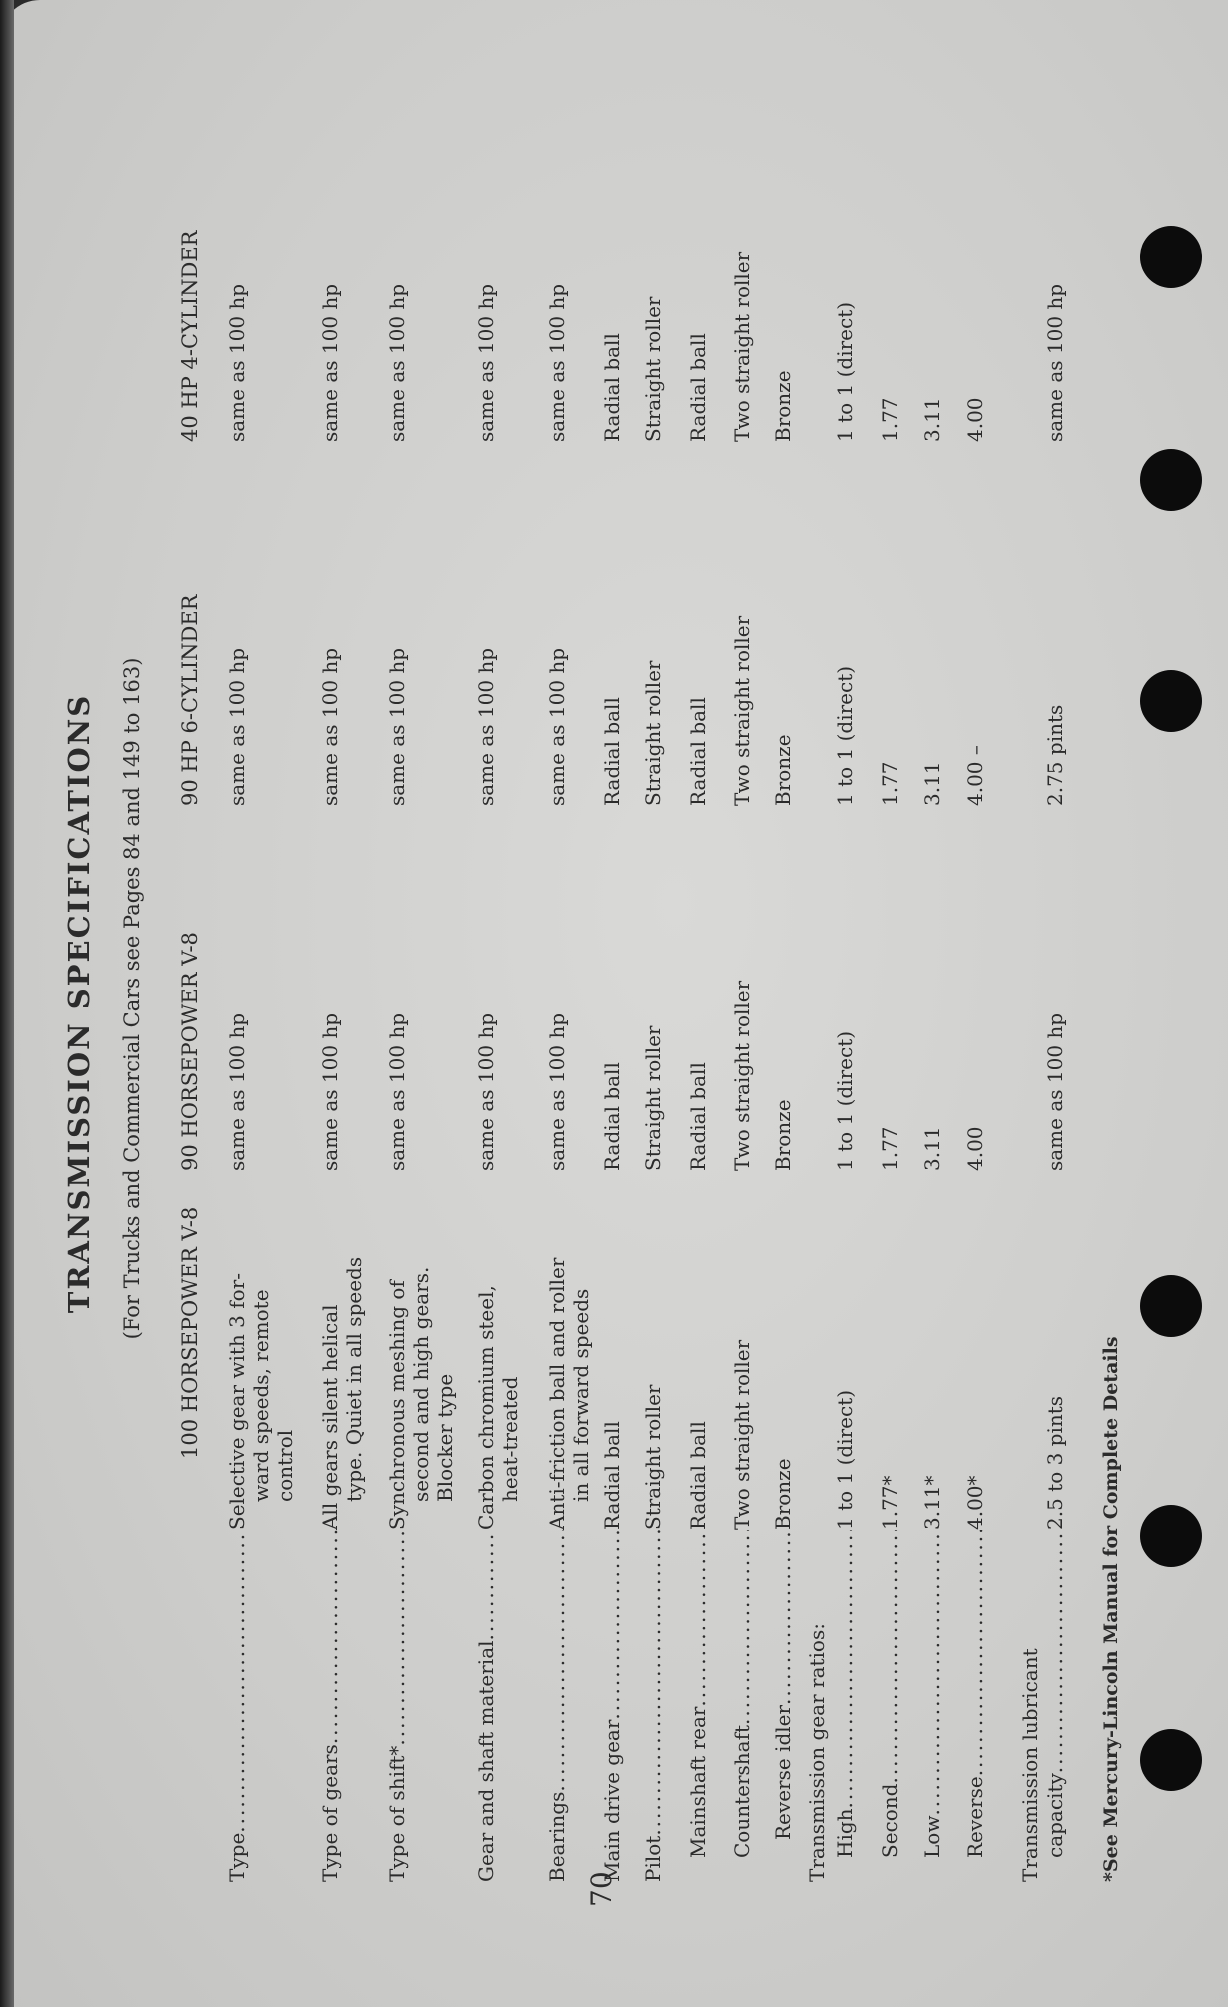  I want to click on row-label-text: Type, so click(237, 1857).